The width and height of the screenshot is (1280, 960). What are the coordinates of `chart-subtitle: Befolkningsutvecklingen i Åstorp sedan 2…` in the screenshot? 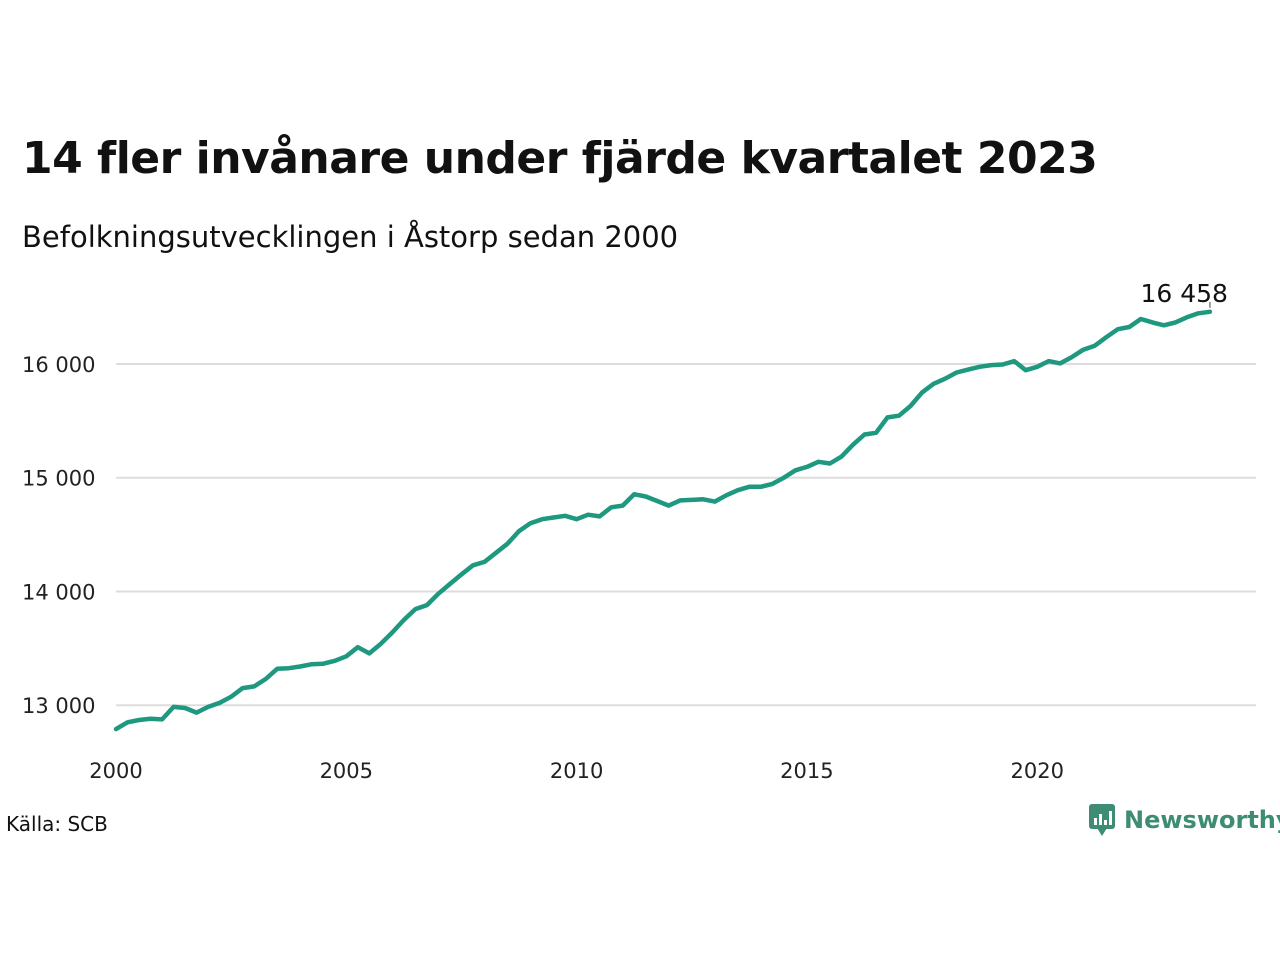 It's located at (350, 237).